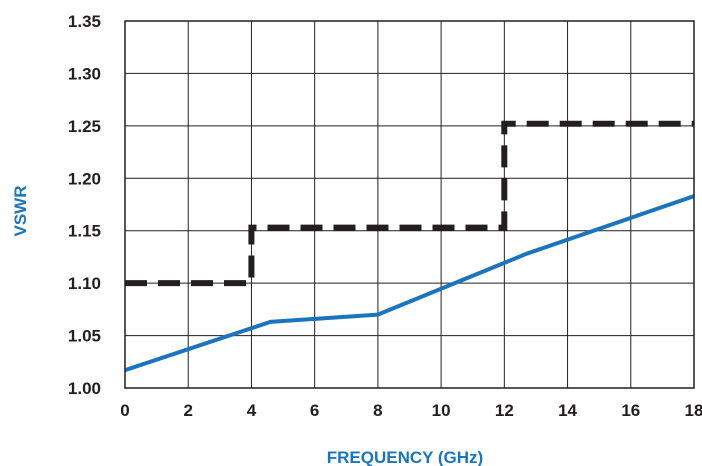 The width and height of the screenshot is (702, 466). Describe the element at coordinates (252, 410) in the screenshot. I see `x-tick-label: 4` at that location.